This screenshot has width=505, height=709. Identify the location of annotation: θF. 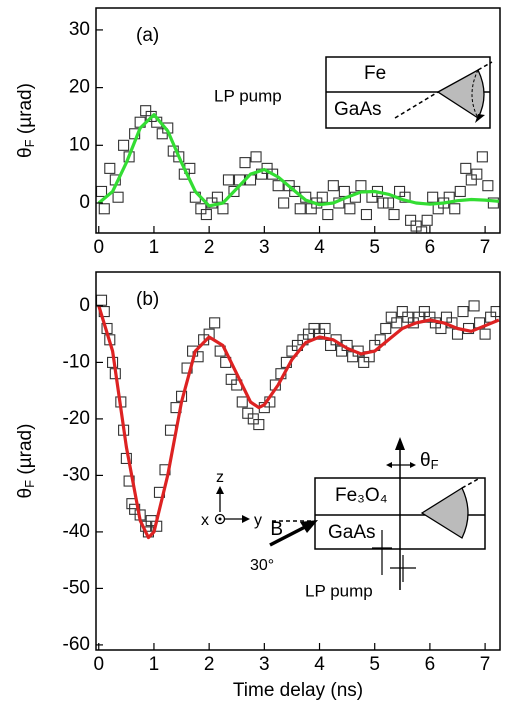
(429, 461).